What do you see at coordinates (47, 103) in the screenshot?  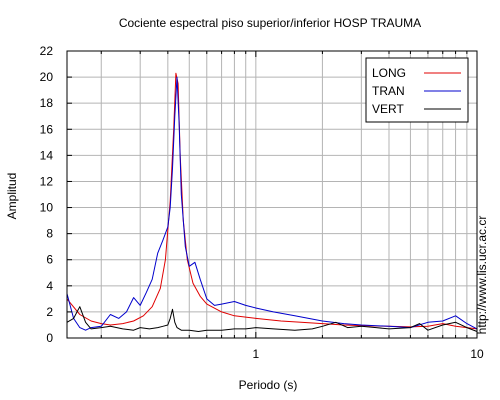 I see `y-tick-label: 18` at bounding box center [47, 103].